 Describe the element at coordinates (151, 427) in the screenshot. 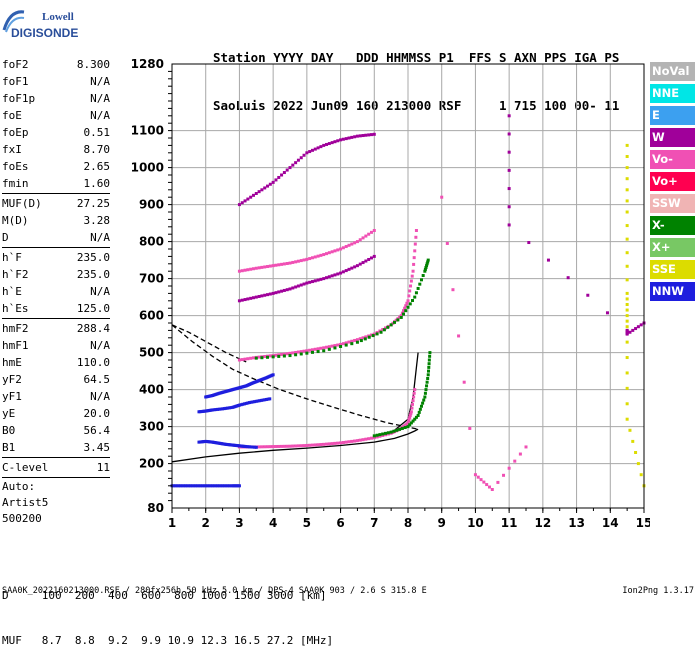

I see `y-tick-label: 300` at that location.